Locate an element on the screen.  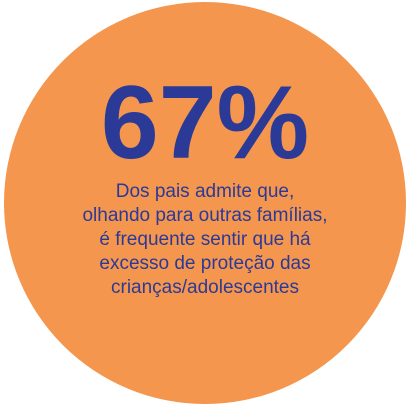
caption-line: Dos pais admite que, is located at coordinates (205, 191).